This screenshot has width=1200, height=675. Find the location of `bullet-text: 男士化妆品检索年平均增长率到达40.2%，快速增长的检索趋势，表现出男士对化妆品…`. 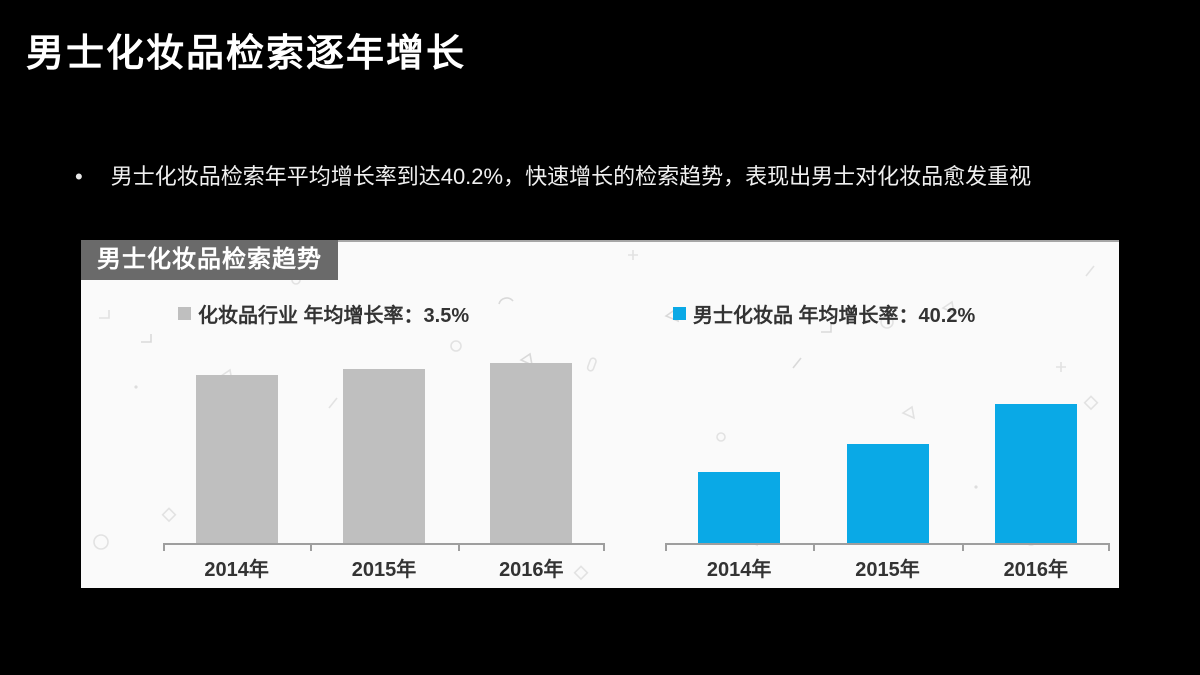

bullet-text: 男士化妆品检索年平均增长率到达40.2%，快速增长的检索趋势，表现出男士对化妆品… is located at coordinates (571, 176).